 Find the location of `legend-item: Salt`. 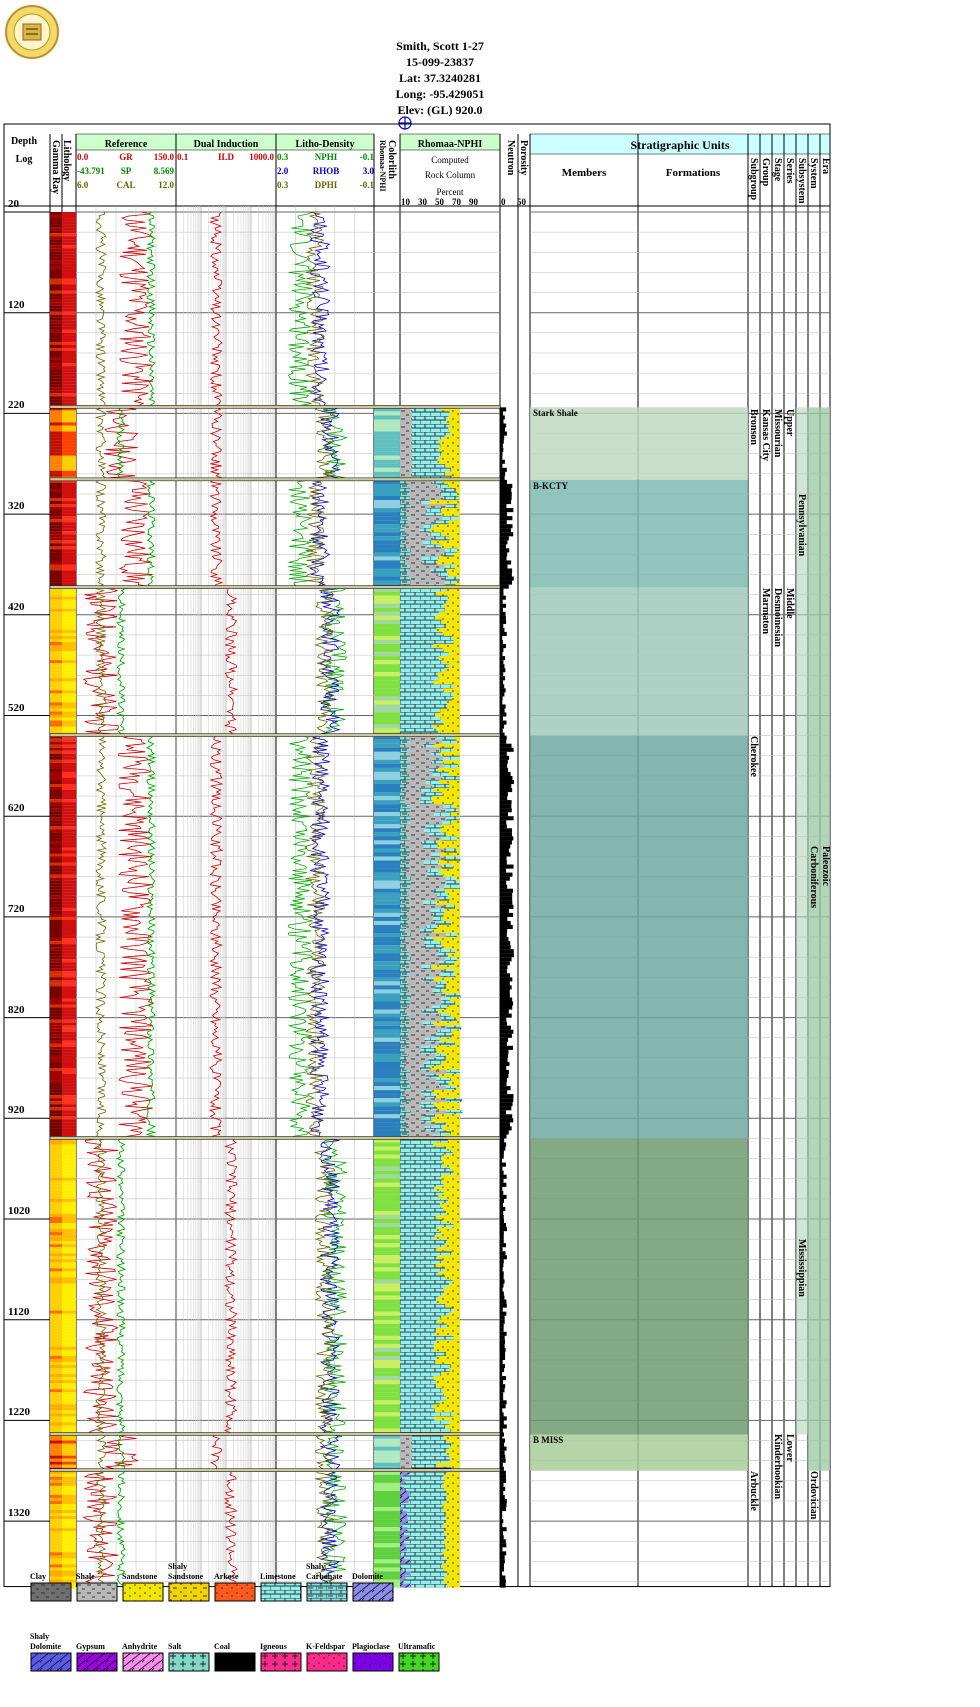

legend-item: Salt is located at coordinates (190, 1650).